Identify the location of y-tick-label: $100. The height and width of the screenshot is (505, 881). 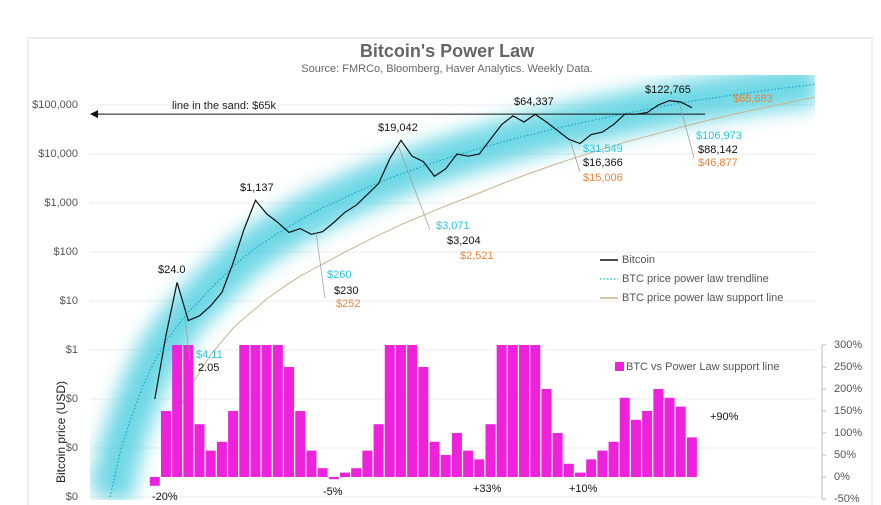
(66, 252).